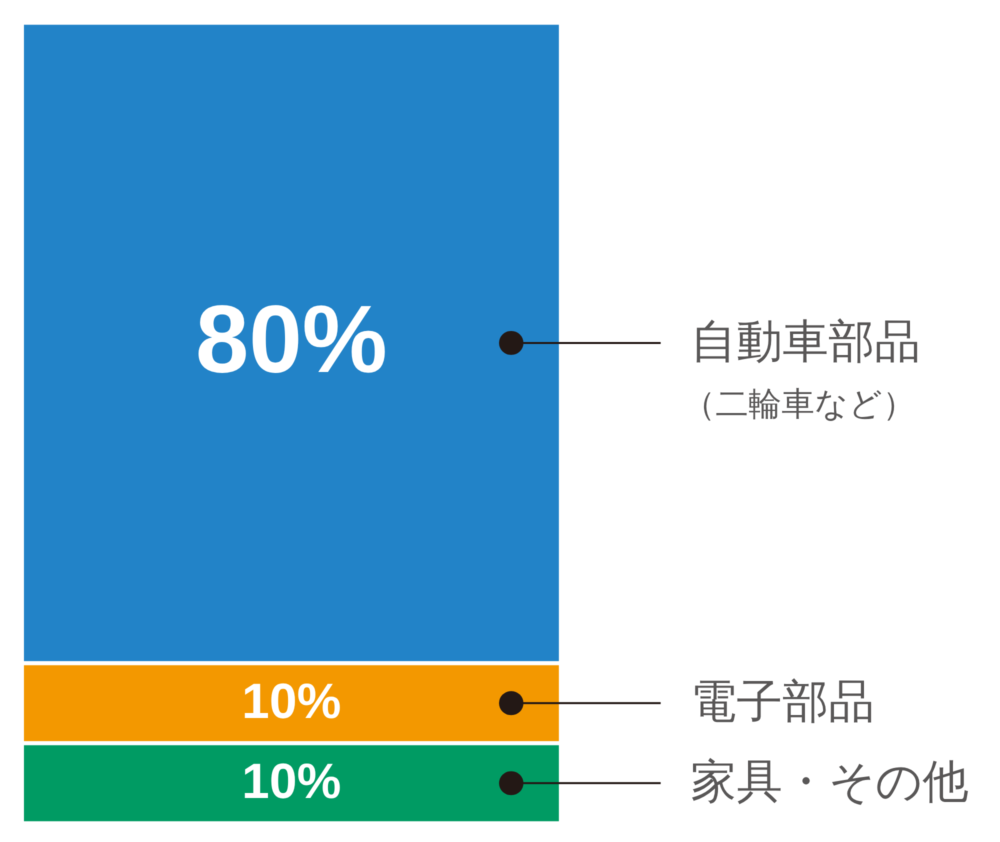 This screenshot has height=842, width=1000. I want to click on text: 電子部品, so click(782, 701).